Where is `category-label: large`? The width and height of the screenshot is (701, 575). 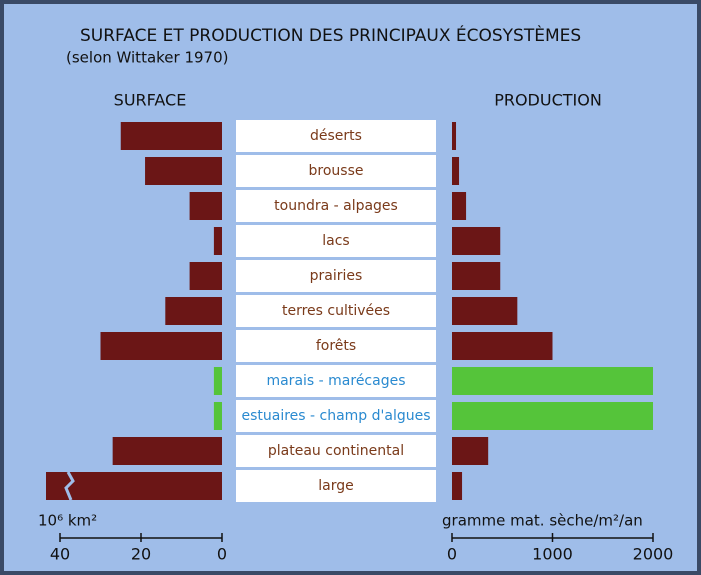
category-label: large is located at coordinates (335, 486).